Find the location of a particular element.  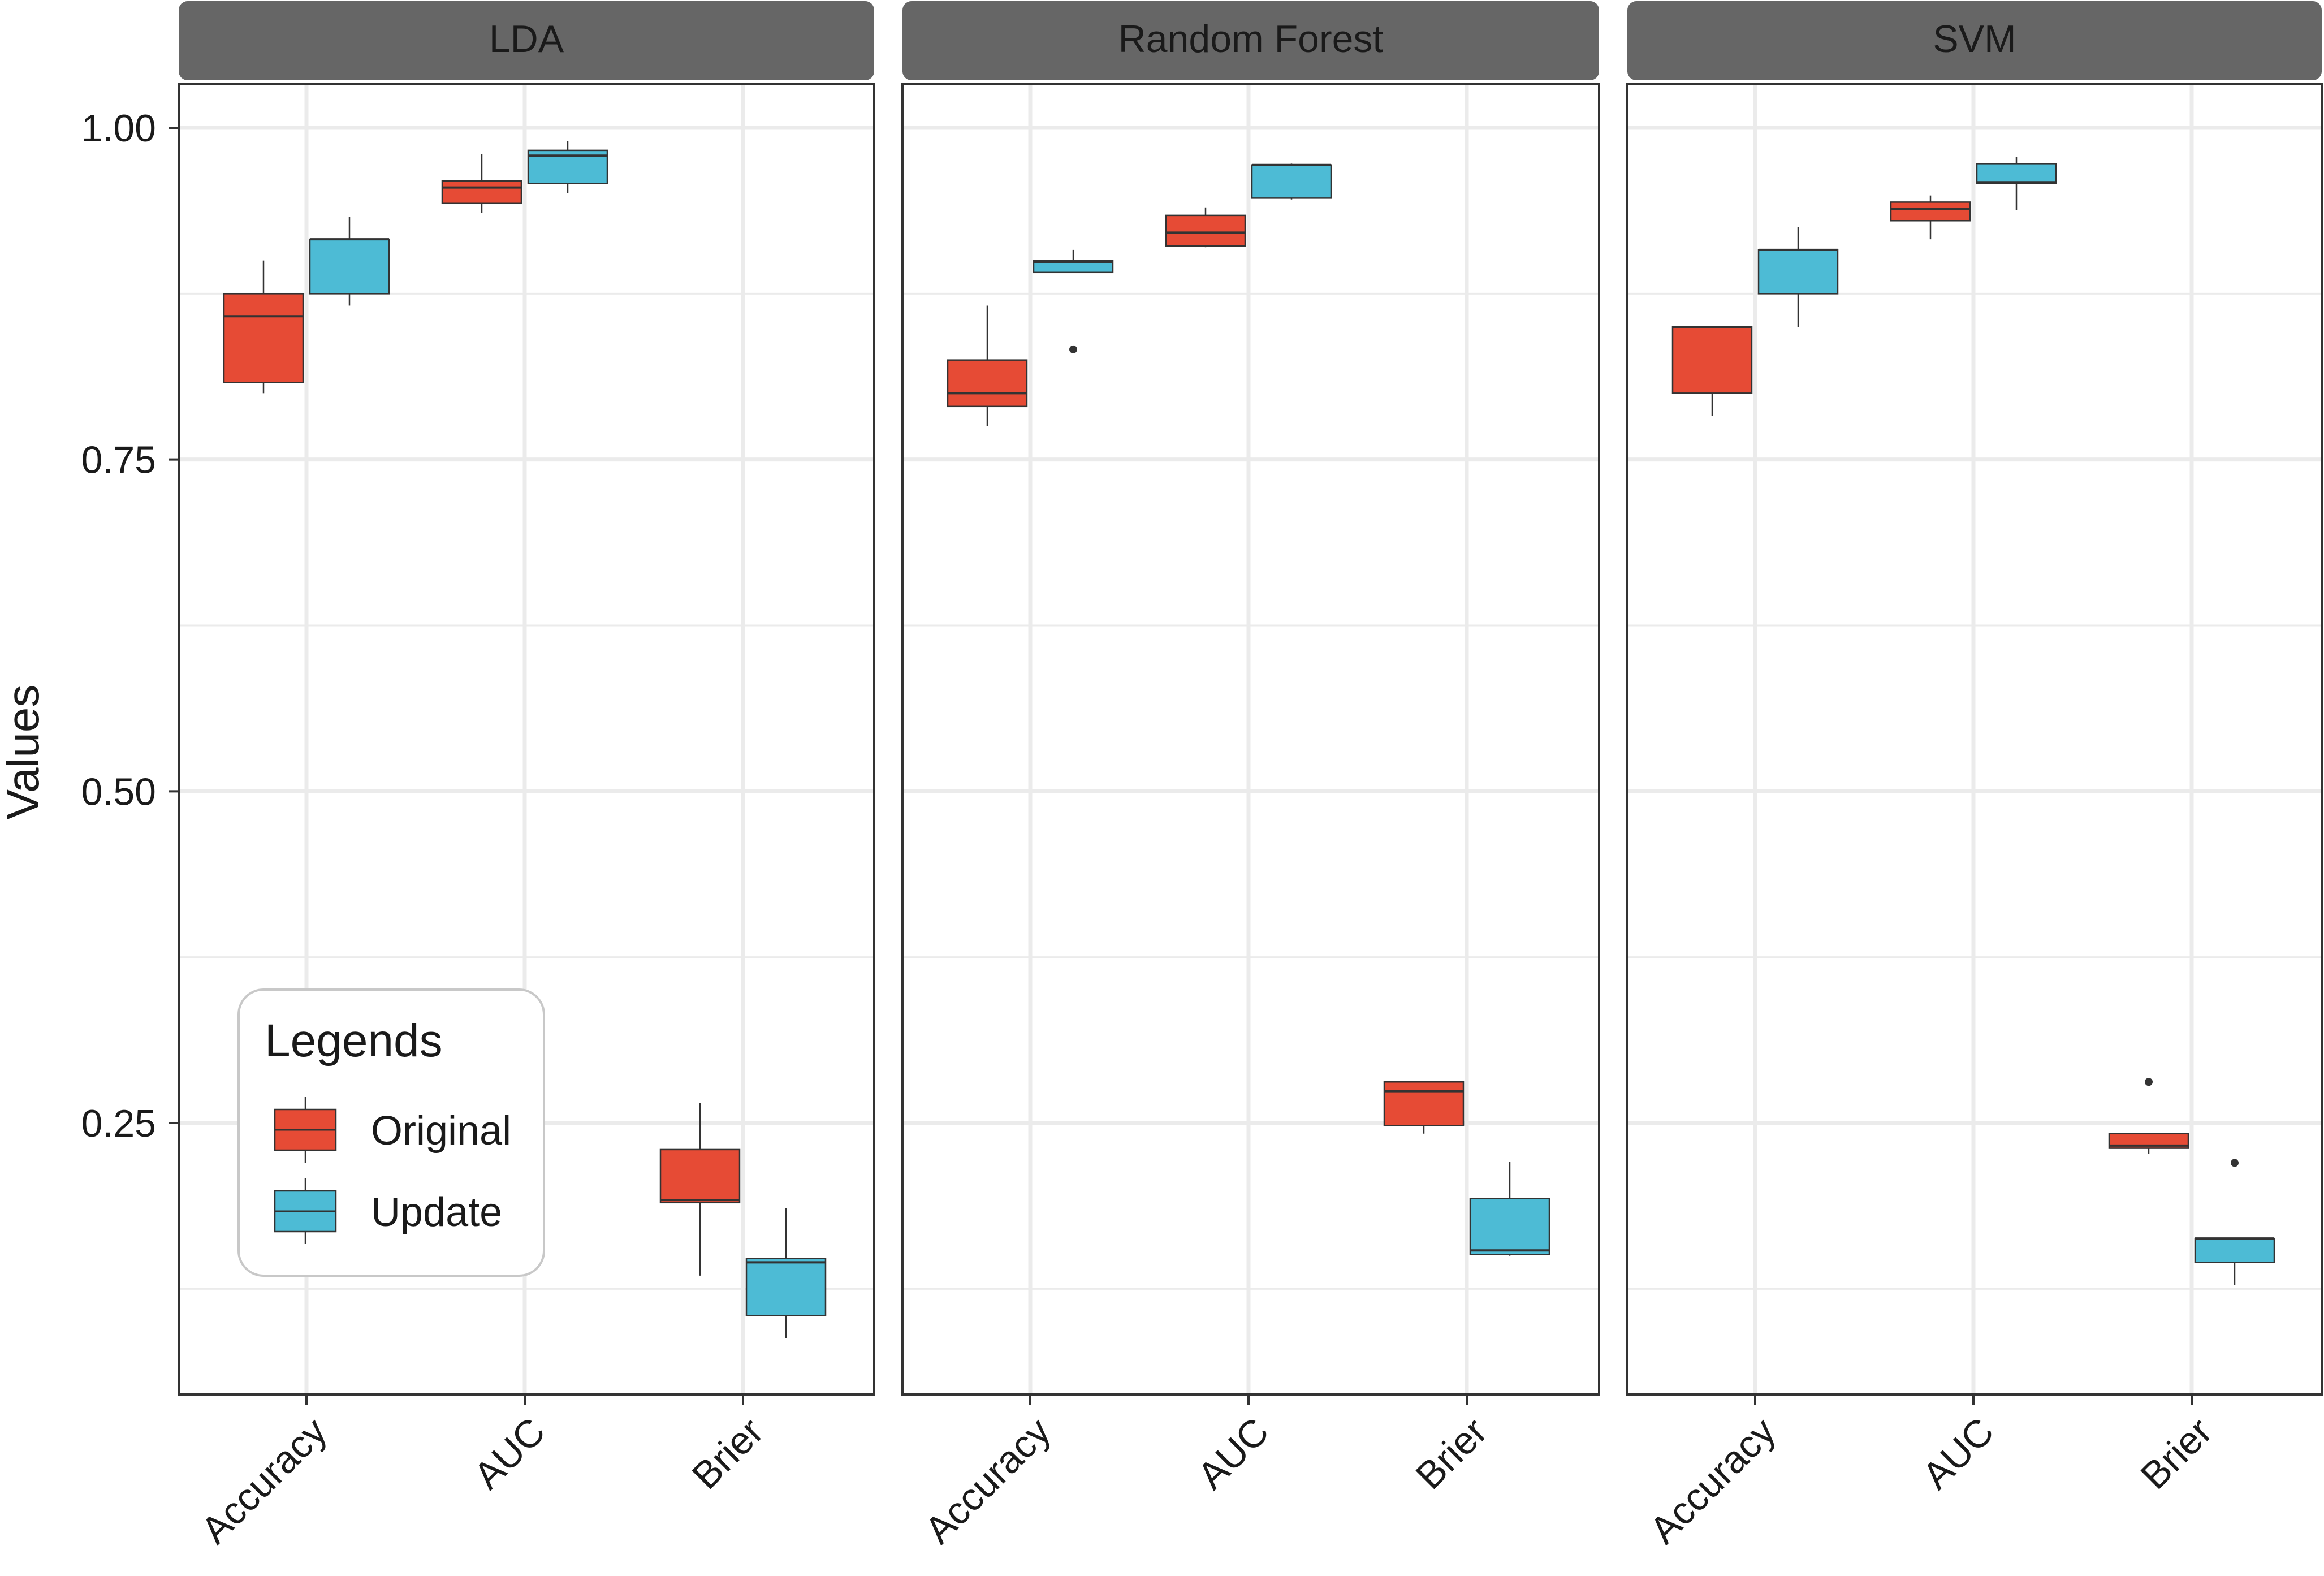

box-update-lda-auc is located at coordinates (567, 167).